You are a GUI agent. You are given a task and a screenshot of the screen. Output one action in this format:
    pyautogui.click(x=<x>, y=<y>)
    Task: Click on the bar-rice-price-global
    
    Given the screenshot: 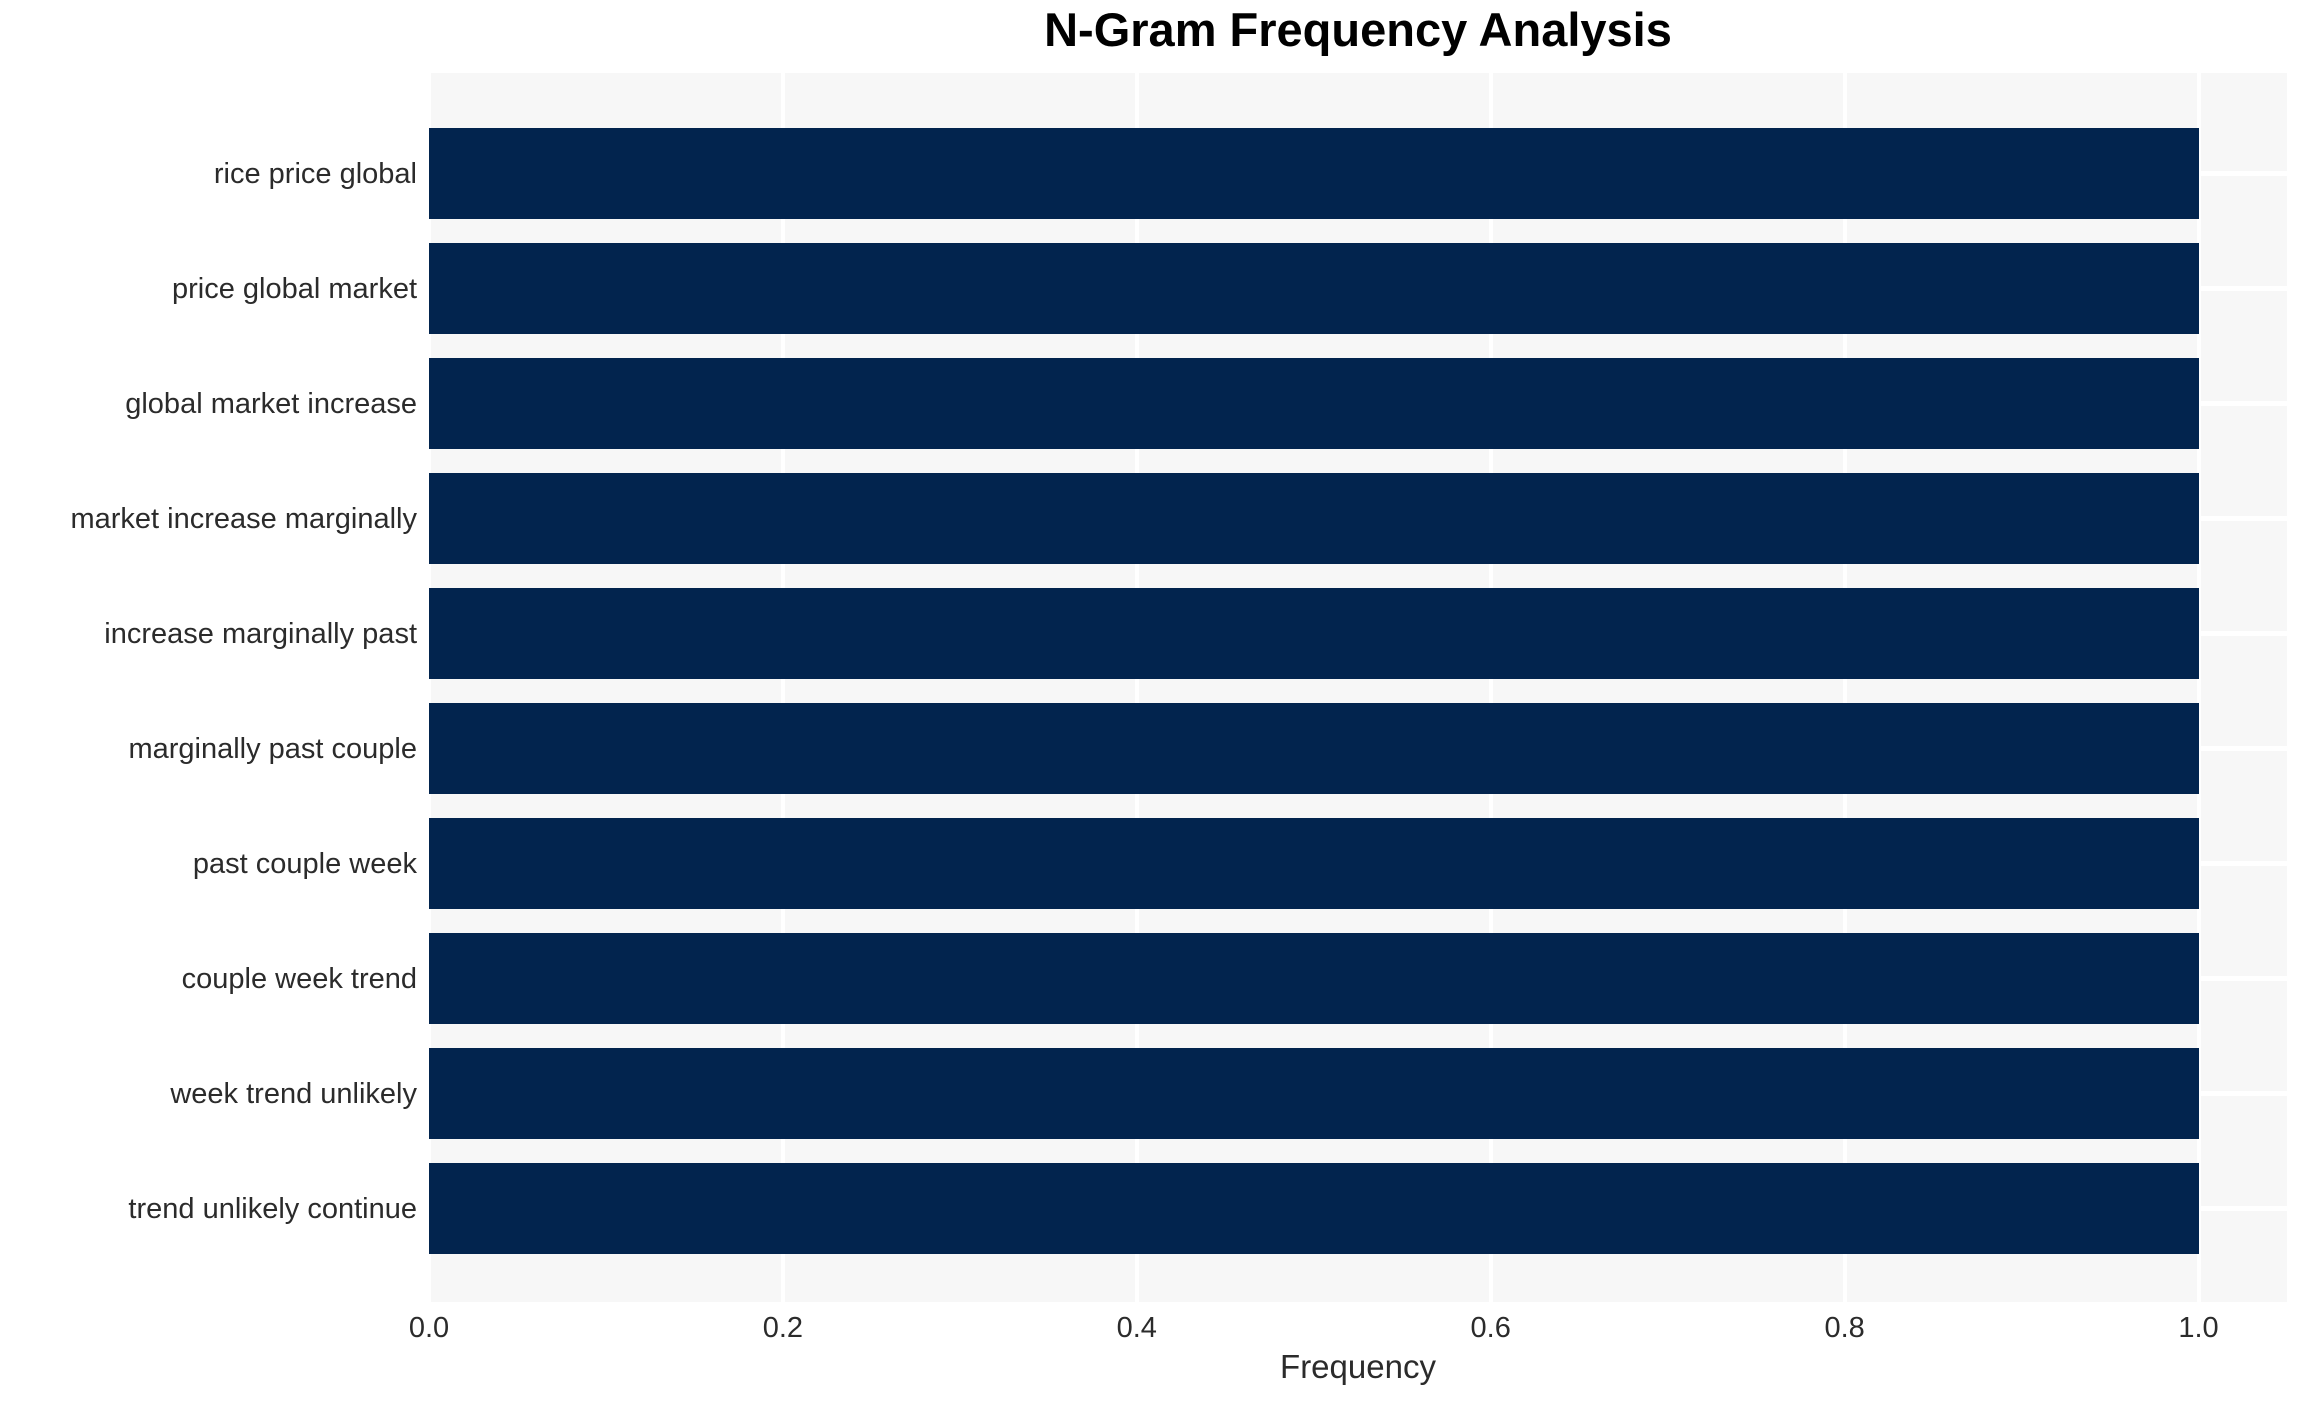 What is the action you would take?
    pyautogui.click(x=1314, y=173)
    